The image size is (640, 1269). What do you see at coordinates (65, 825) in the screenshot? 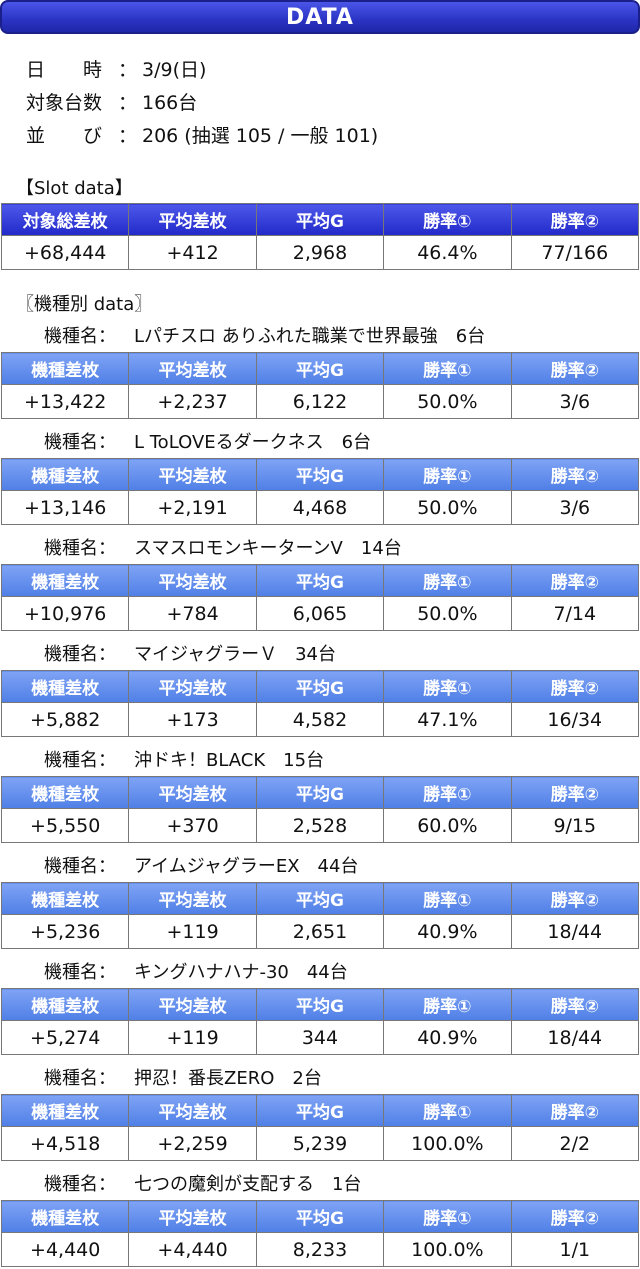
I see `table-cell: +5,550` at bounding box center [65, 825].